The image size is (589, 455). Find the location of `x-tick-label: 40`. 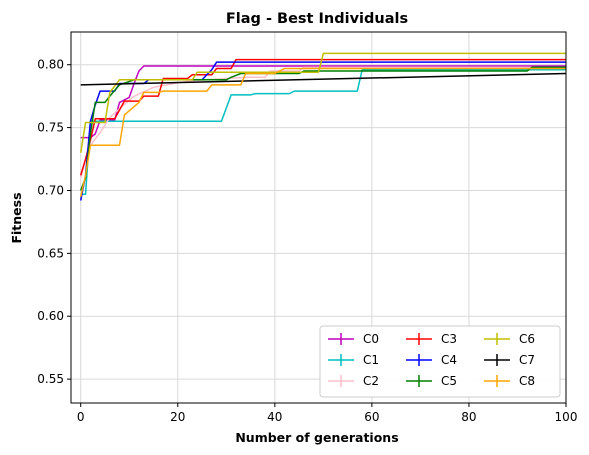

x-tick-label: 40 is located at coordinates (274, 417).